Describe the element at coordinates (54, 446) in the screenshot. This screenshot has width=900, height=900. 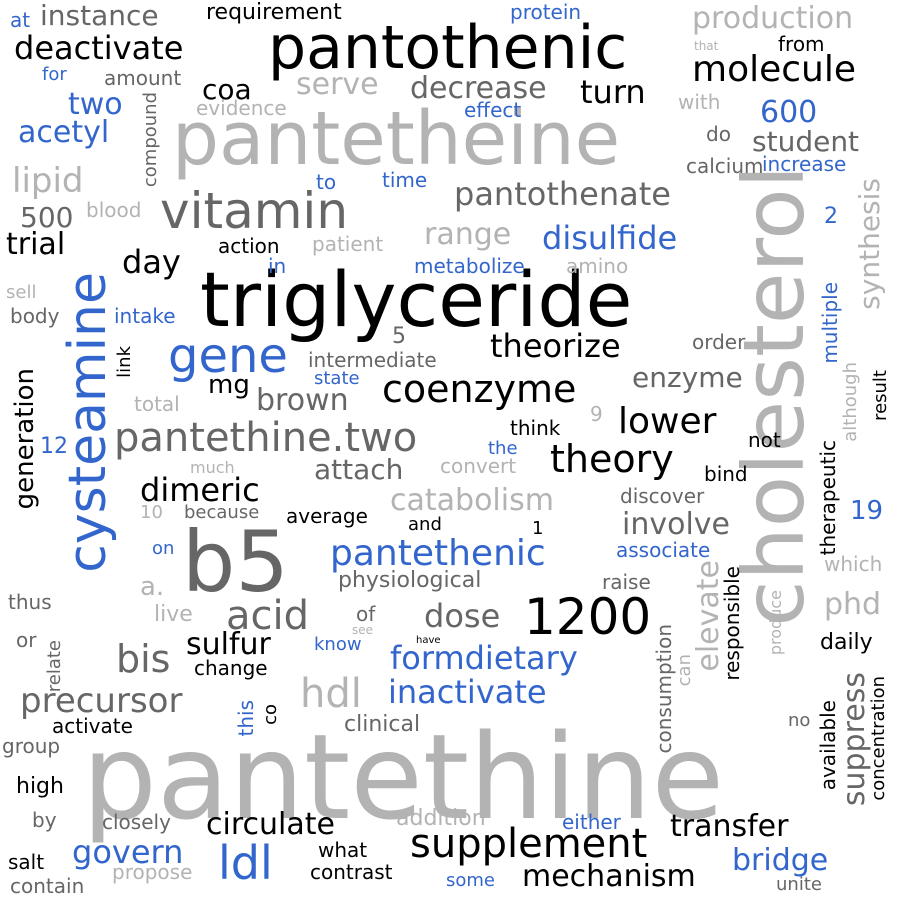
I see `word-12: 12` at that location.